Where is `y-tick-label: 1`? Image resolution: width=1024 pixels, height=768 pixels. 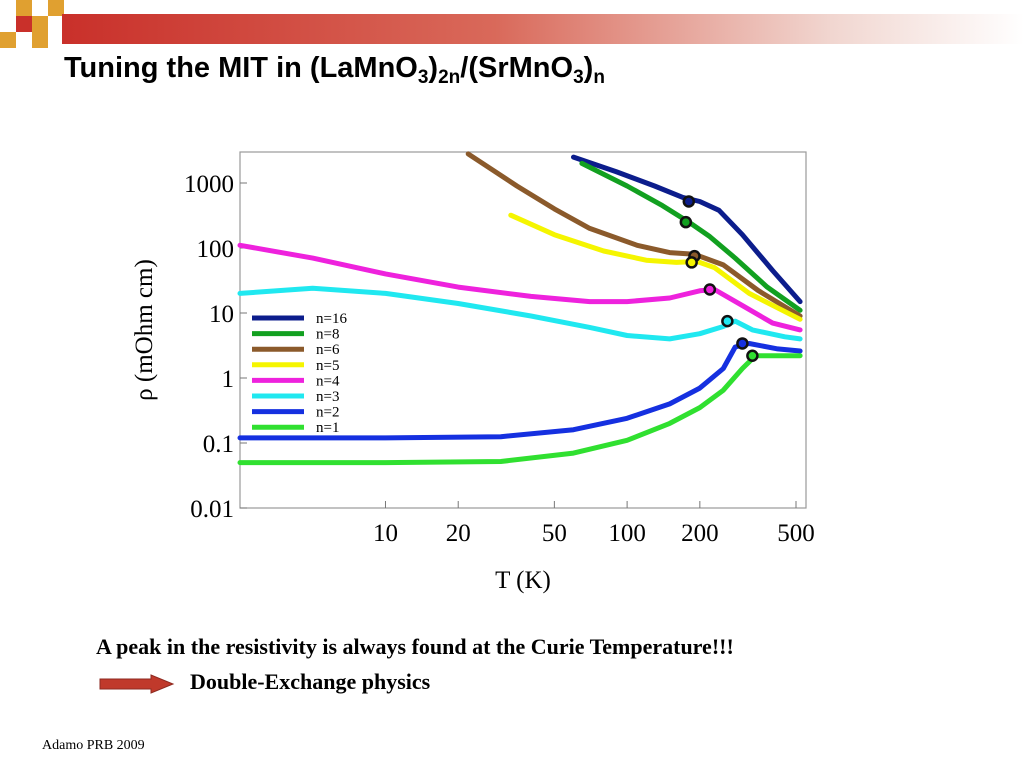 y-tick-label: 1 is located at coordinates (228, 379).